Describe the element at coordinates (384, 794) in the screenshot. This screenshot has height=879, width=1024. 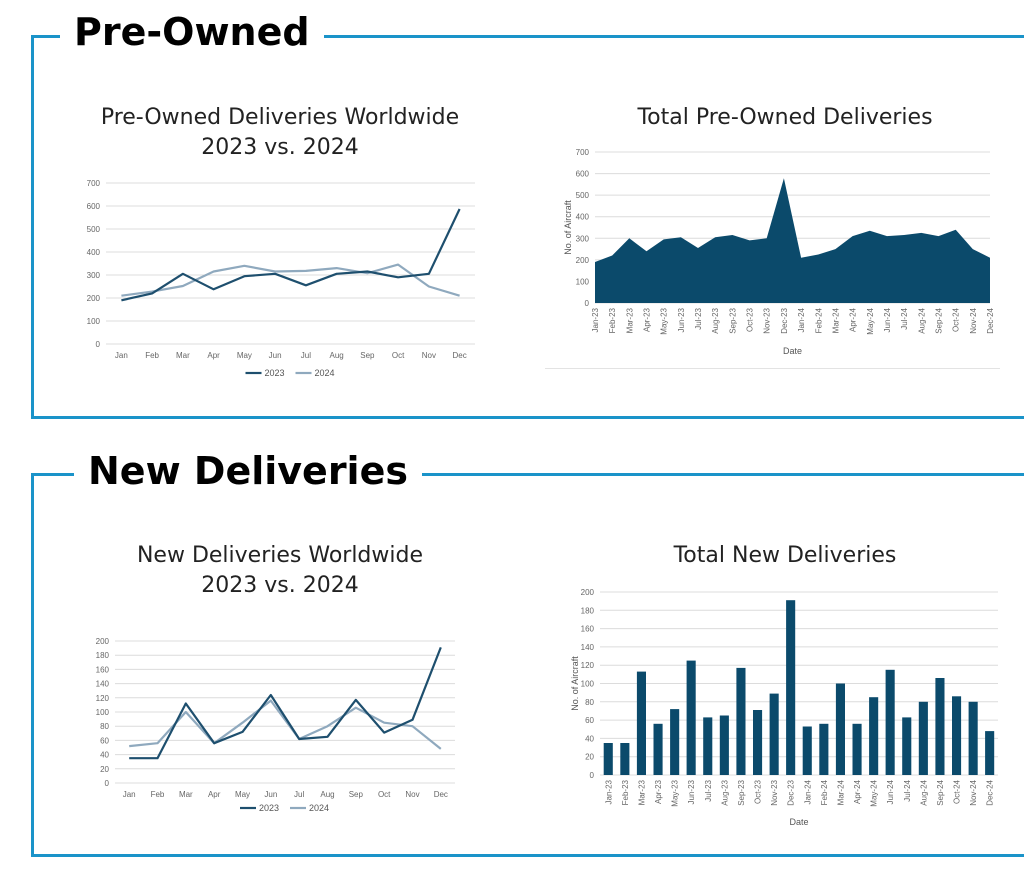
I see `new-yoy-x-tick-label: Oct` at that location.